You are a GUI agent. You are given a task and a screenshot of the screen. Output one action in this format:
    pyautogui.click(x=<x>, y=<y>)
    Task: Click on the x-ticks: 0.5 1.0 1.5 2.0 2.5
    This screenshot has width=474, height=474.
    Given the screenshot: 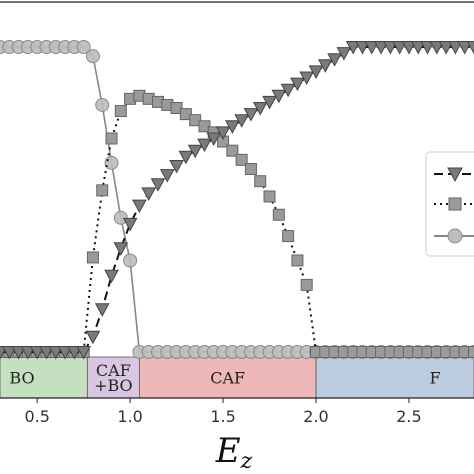 What is the action you would take?
    pyautogui.click(x=223, y=412)
    